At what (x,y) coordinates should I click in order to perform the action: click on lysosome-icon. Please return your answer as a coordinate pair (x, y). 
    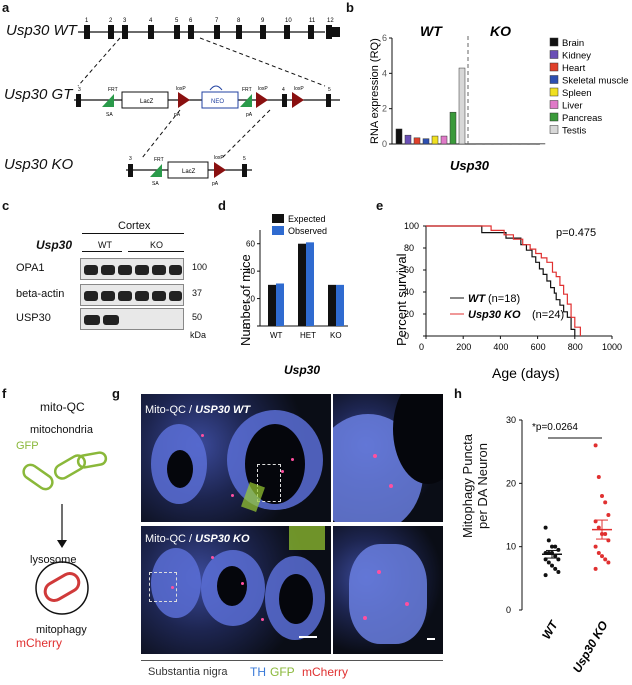
    Looking at the image, I should click on (62, 588).